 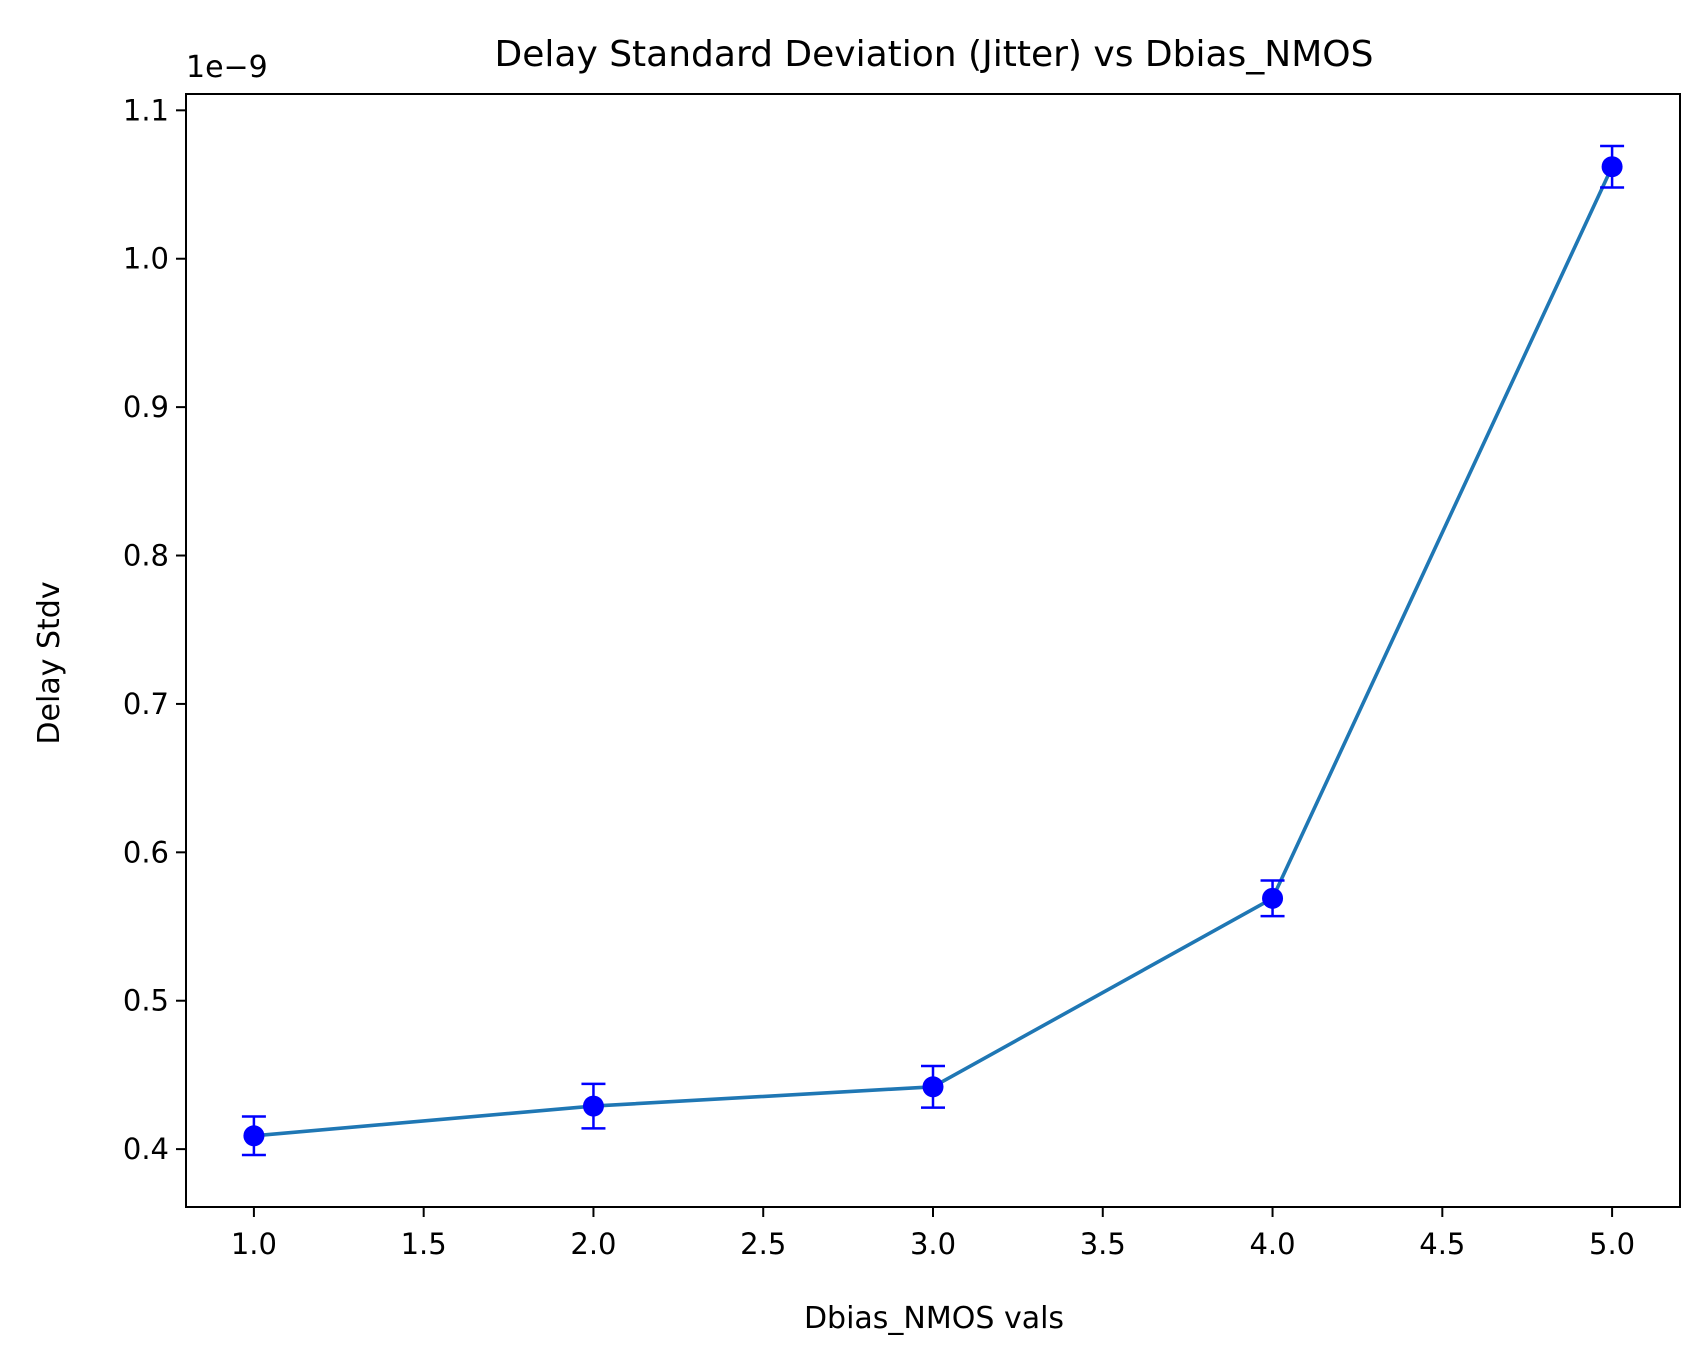 I want to click on x-tick-label: 5.0, so click(x=1612, y=1244).